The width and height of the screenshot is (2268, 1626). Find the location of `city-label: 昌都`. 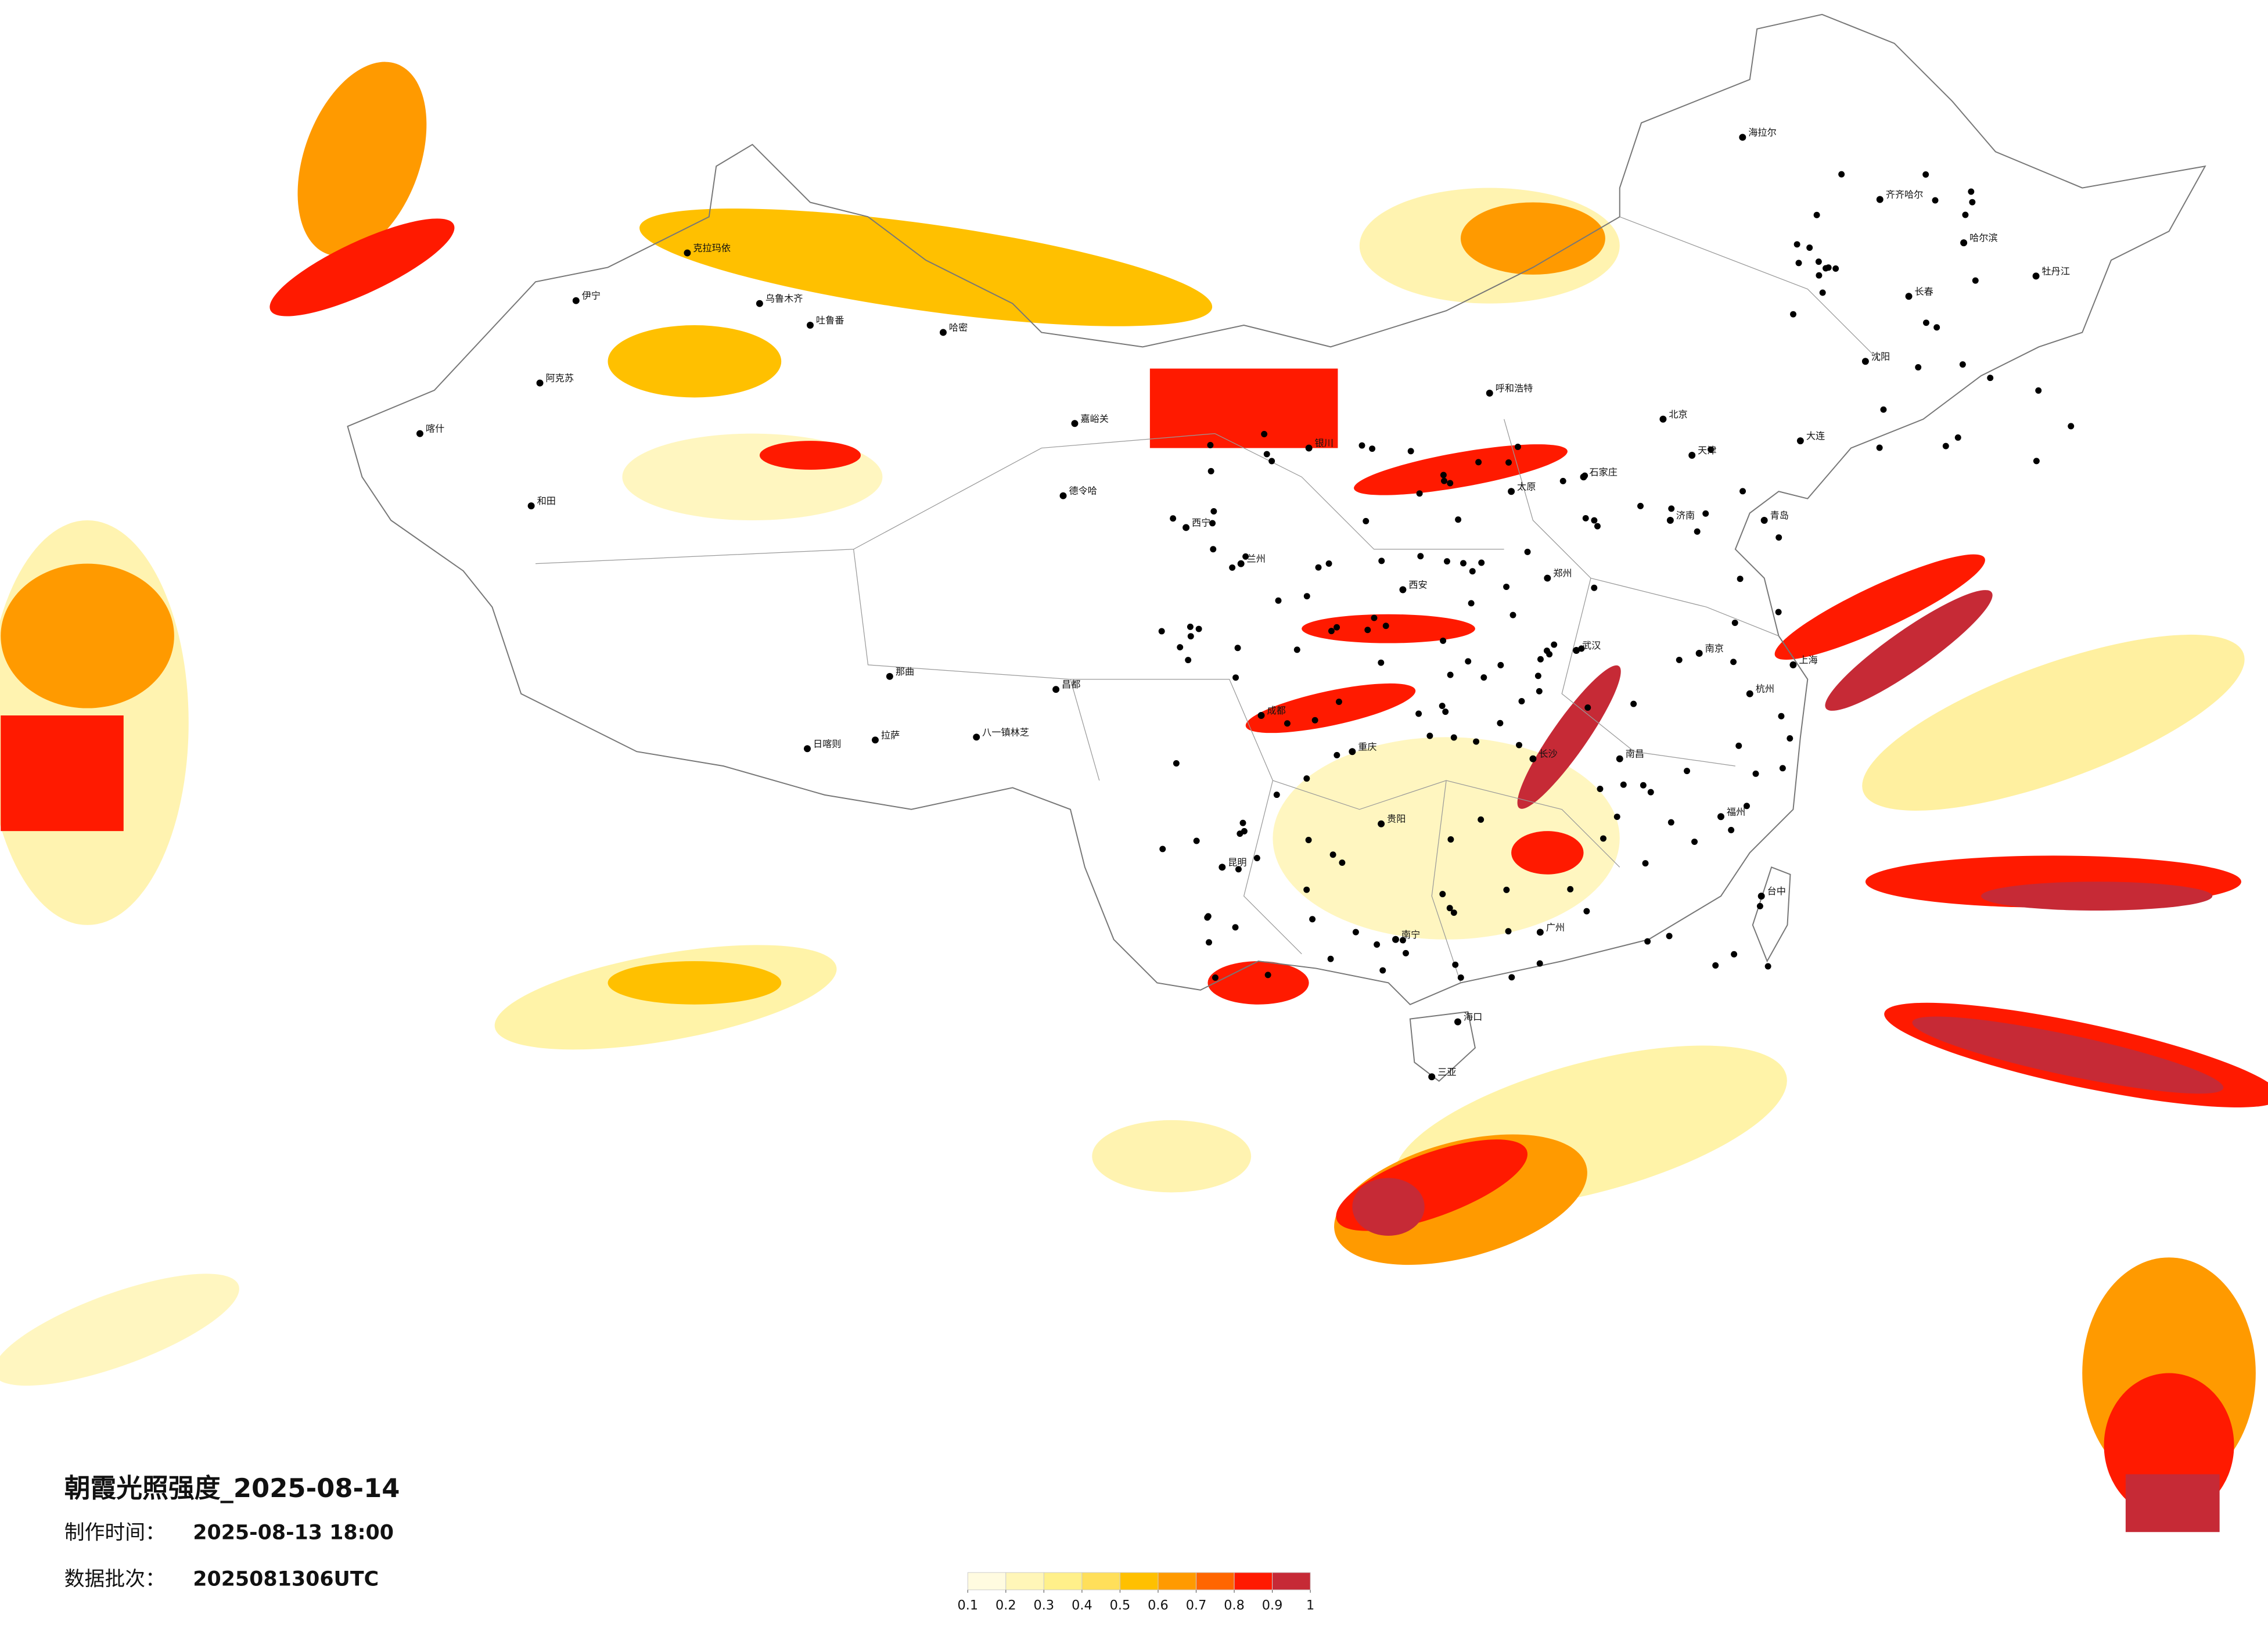

city-label: 昌都 is located at coordinates (1071, 684).